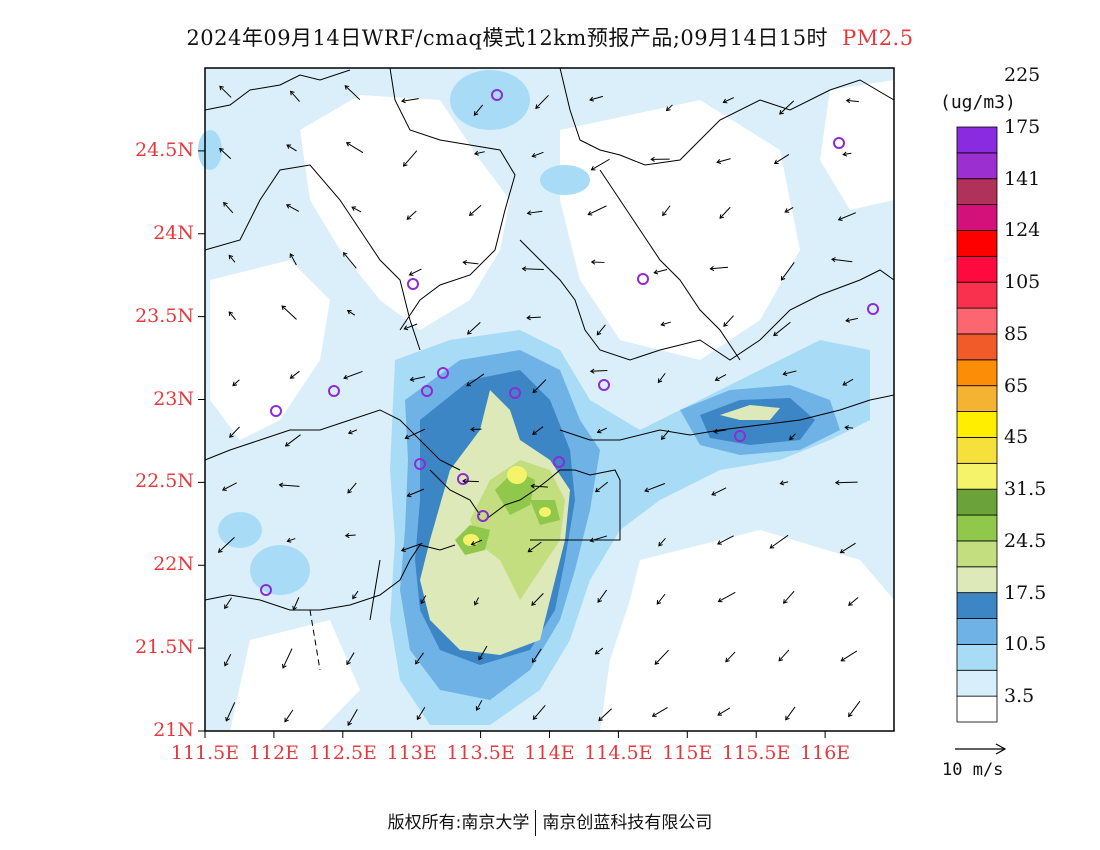  I want to click on colorbar-level-label: 85, so click(1016, 333).